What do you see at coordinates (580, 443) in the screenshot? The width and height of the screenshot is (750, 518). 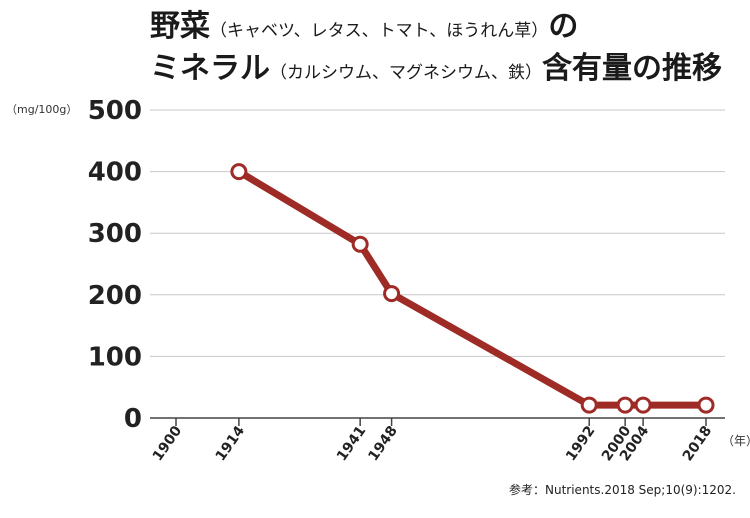 I see `x-tick-label: 1992` at bounding box center [580, 443].